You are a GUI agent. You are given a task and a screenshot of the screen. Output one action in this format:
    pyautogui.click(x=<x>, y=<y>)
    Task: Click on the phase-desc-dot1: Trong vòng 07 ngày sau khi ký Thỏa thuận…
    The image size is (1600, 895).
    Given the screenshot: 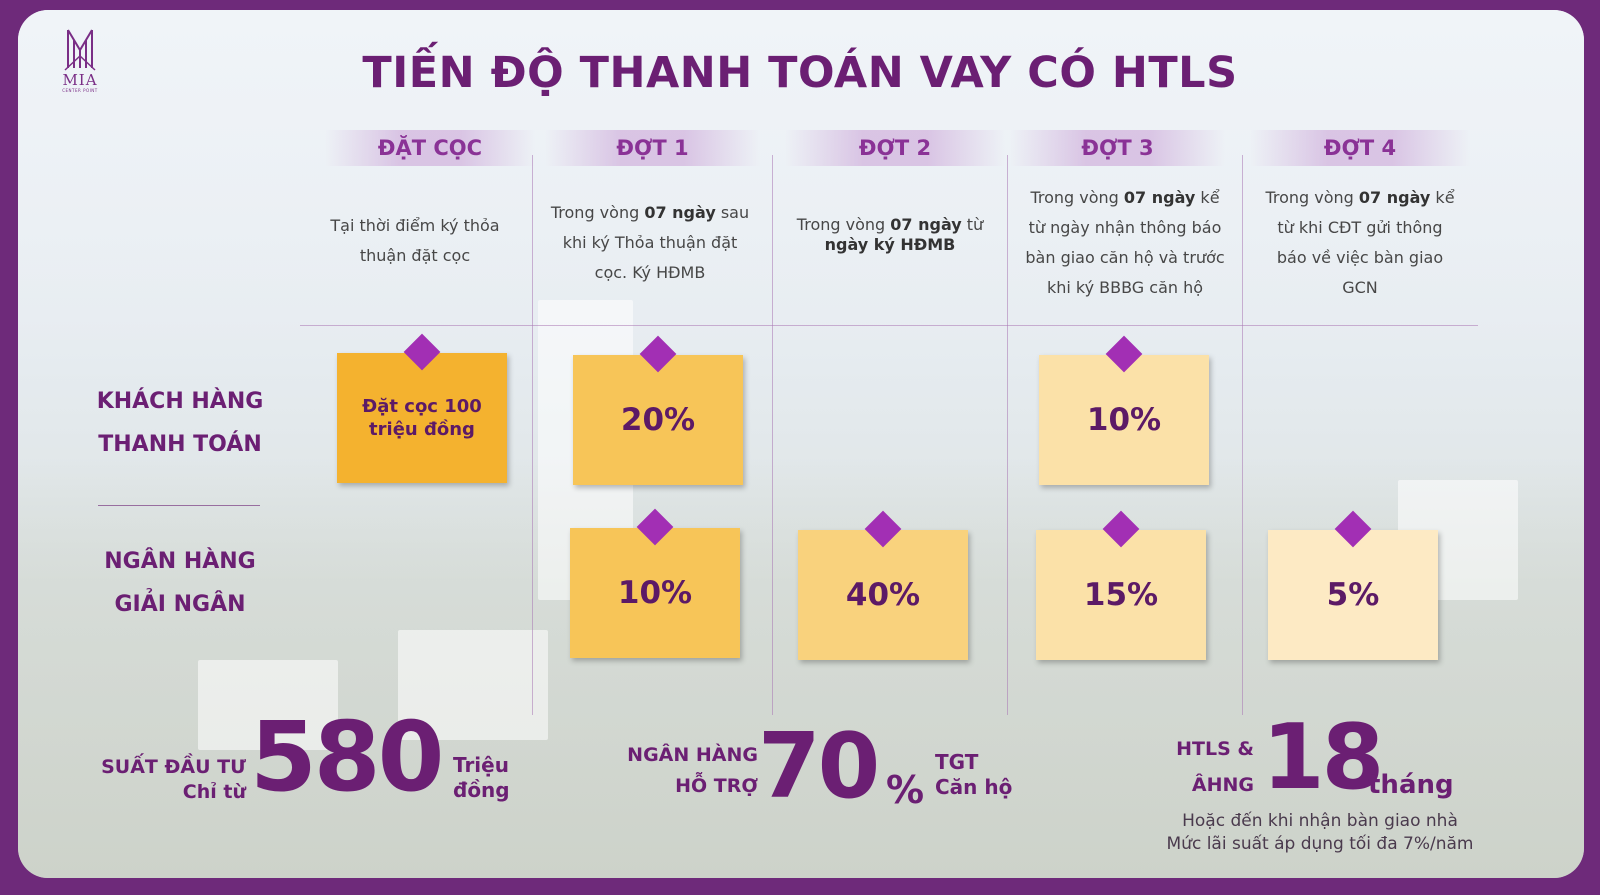 What is the action you would take?
    pyautogui.click(x=650, y=242)
    